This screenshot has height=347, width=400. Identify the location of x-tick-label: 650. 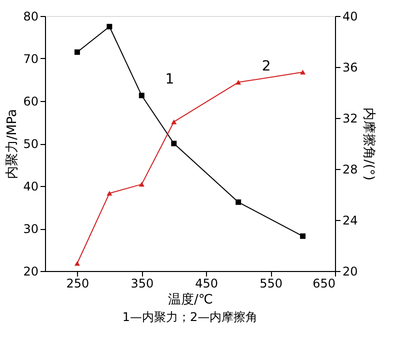
(324, 283).